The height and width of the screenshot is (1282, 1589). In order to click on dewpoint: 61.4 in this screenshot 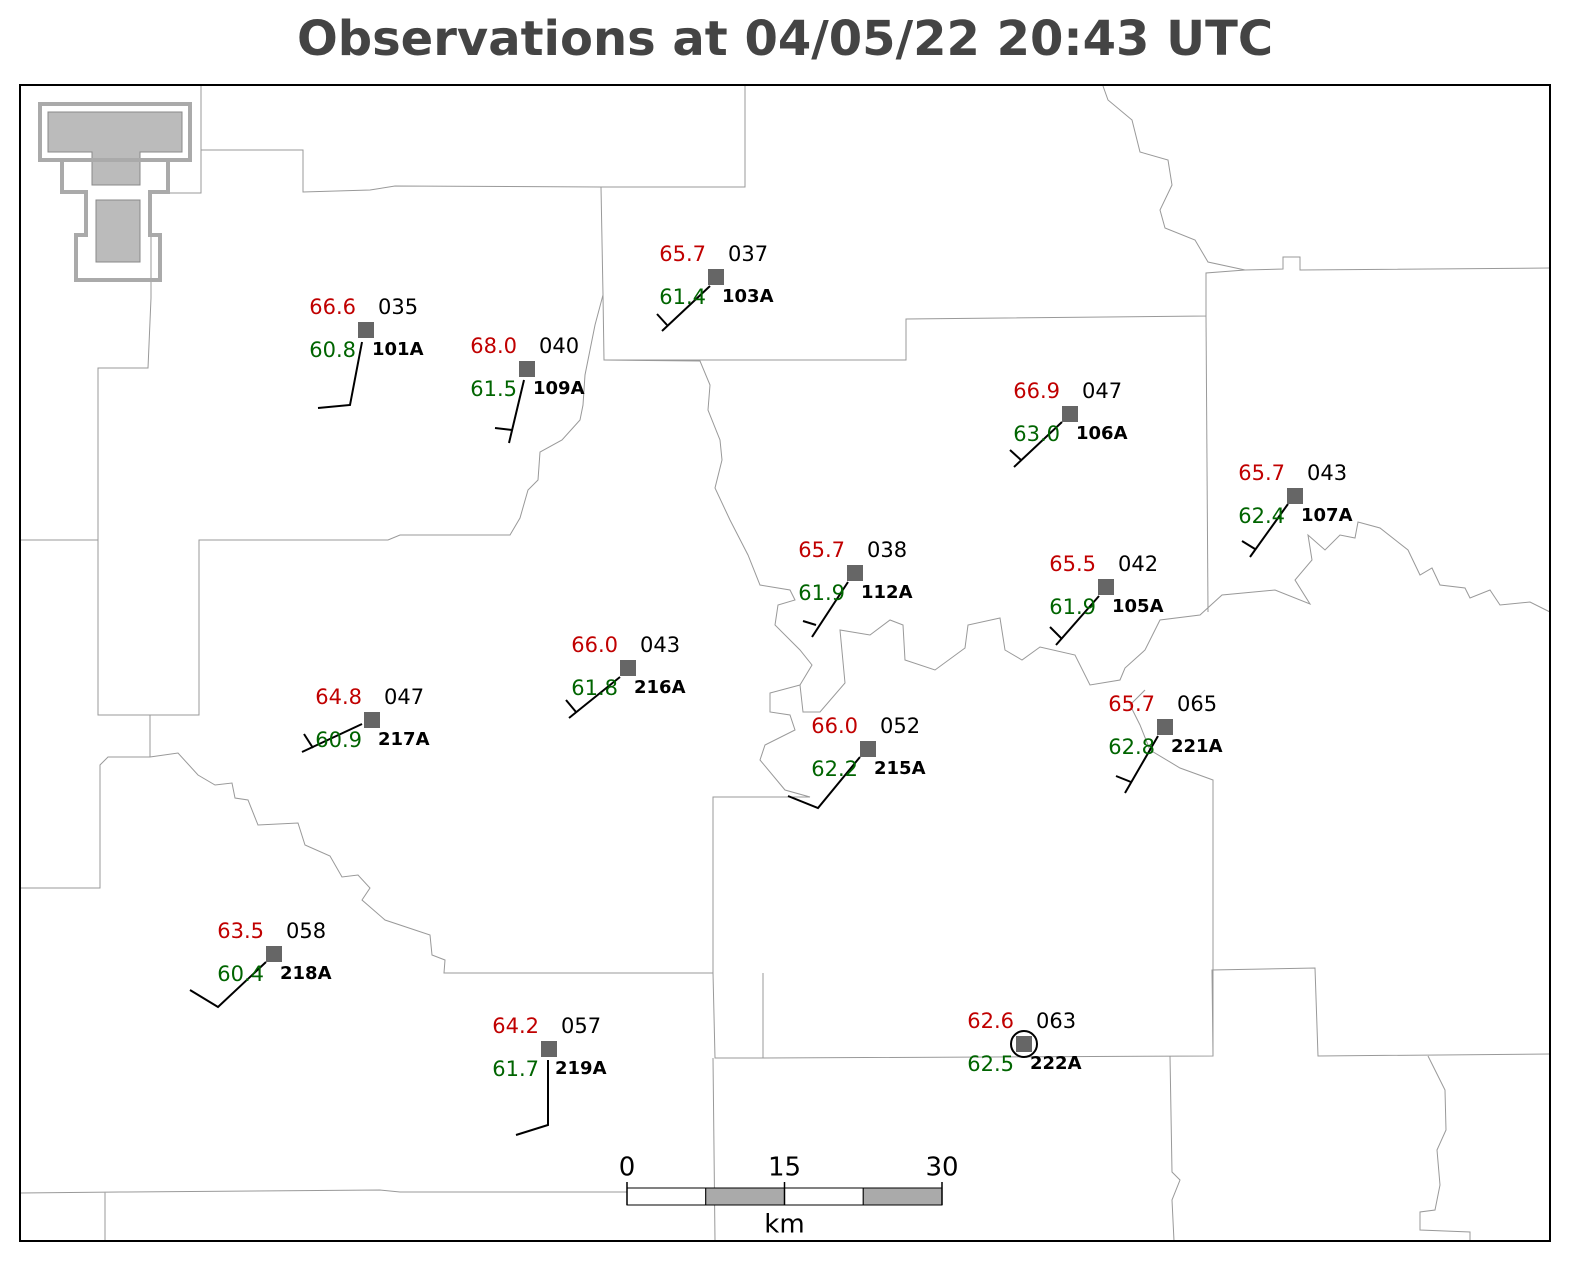, I will do `click(682, 297)`.